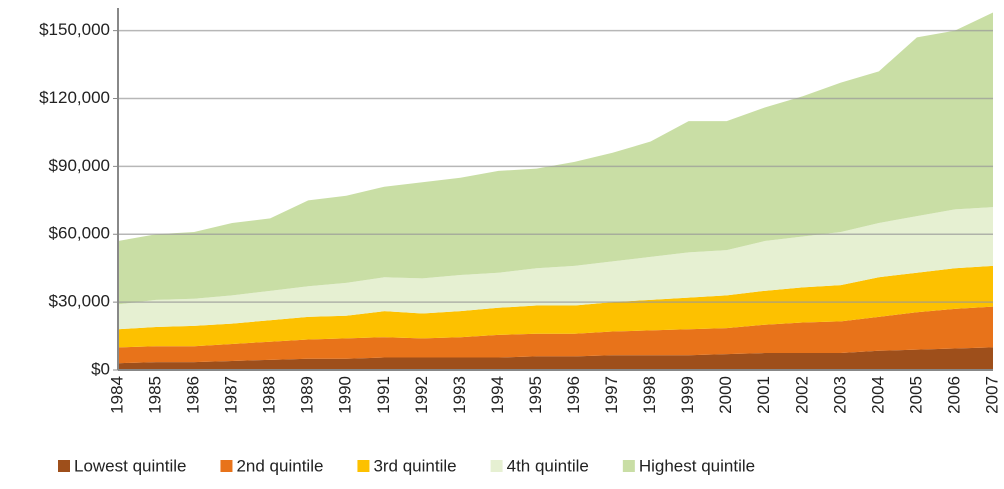  Describe the element at coordinates (74, 97) in the screenshot. I see `y-tick-label: $120,000` at that location.